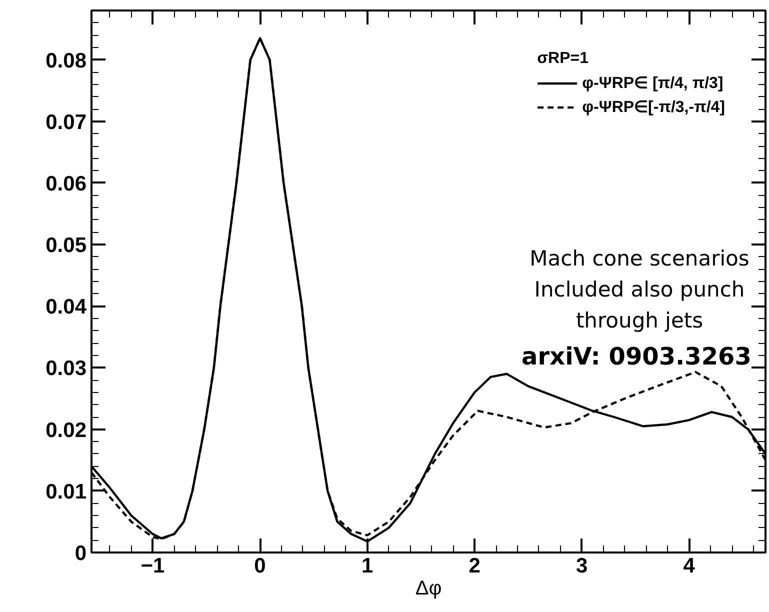  Describe the element at coordinates (66, 184) in the screenshot. I see `y-tick-label: 0.06` at that location.